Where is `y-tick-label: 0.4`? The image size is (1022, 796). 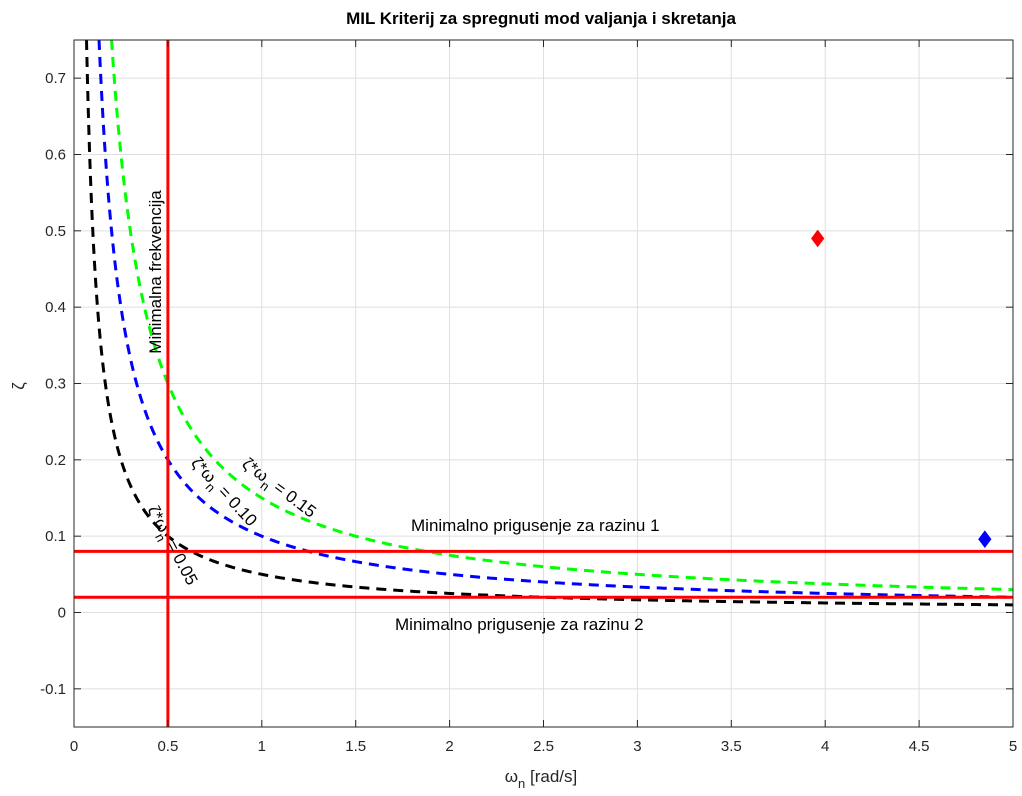
y-tick-label: 0.4 is located at coordinates (55, 307).